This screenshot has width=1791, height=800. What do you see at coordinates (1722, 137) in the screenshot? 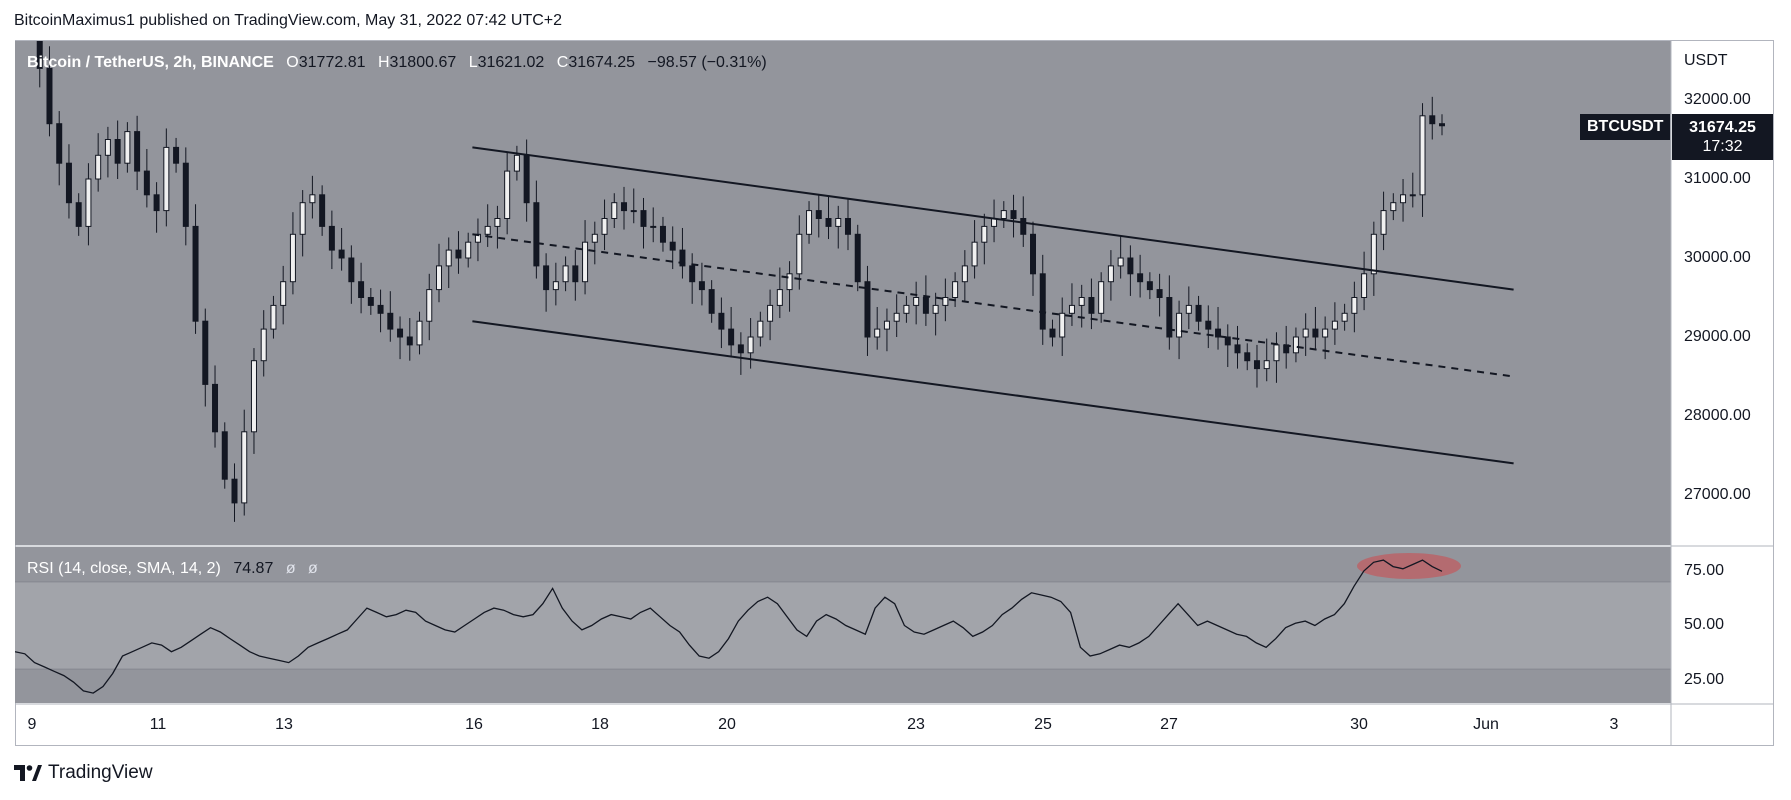
I see `last-price-tag: 31674.25 17:32` at bounding box center [1722, 137].